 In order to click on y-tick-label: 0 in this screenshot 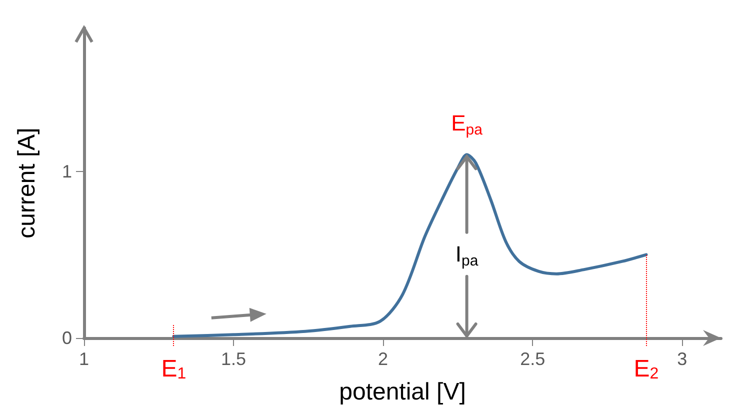, I will do `click(67, 338)`.